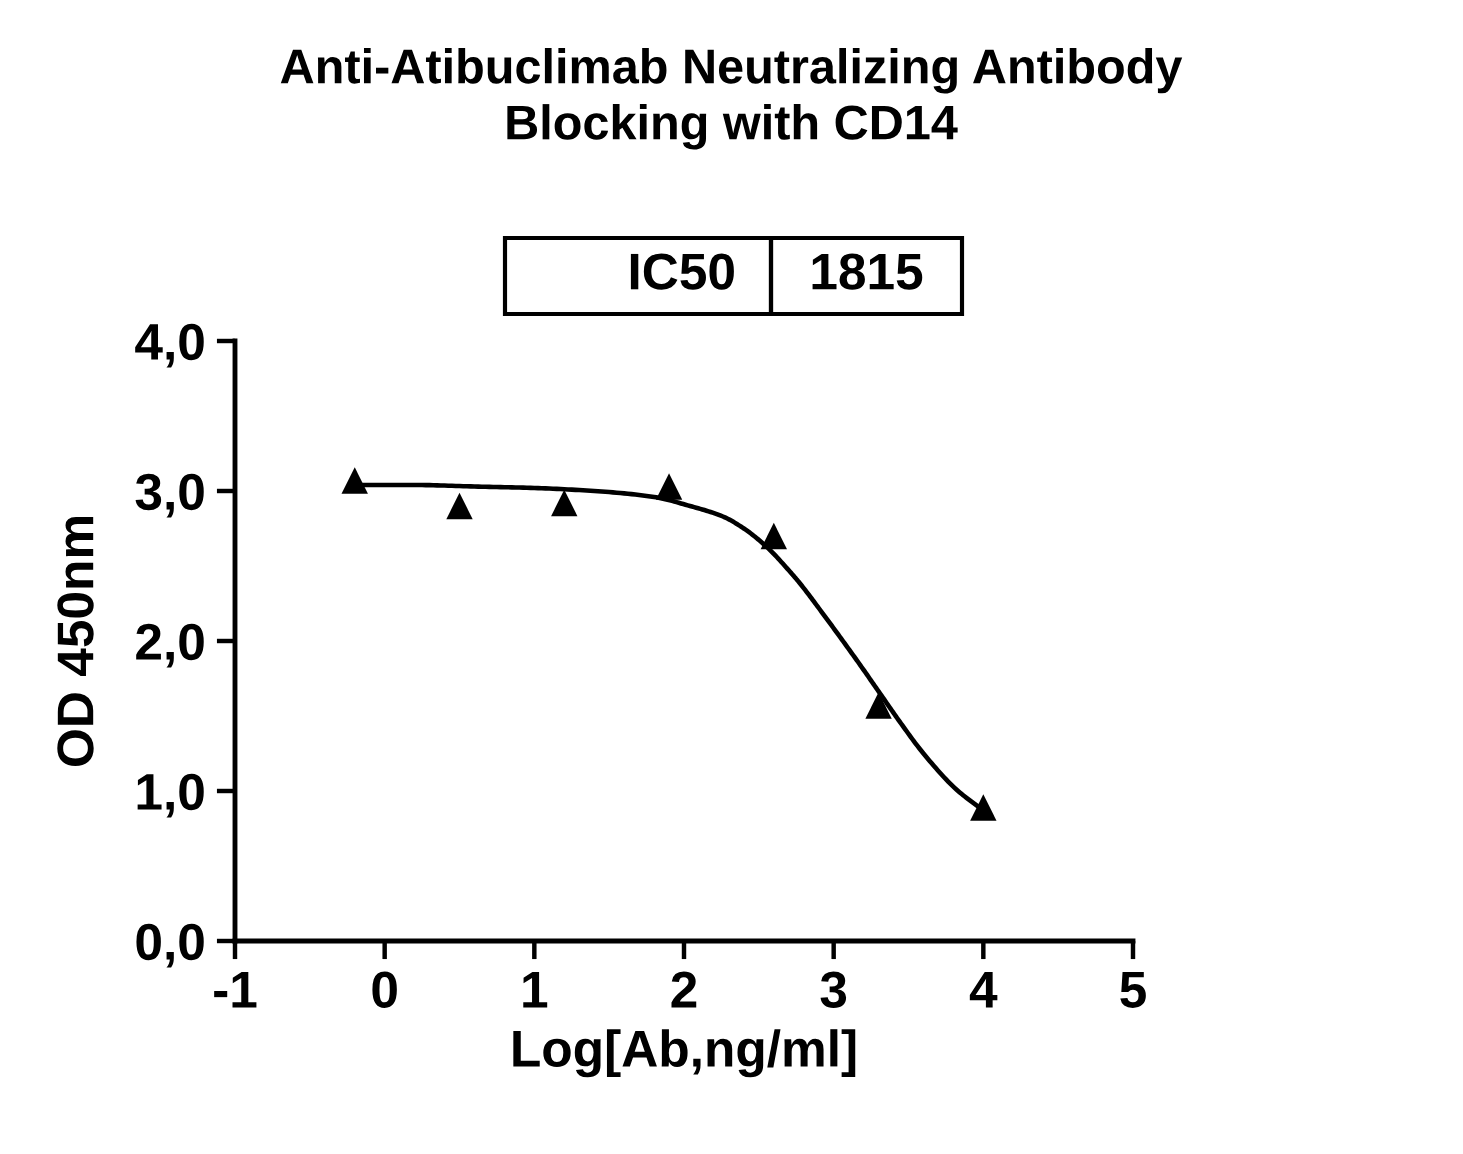  What do you see at coordinates (682, 271) in the screenshot?
I see `text: IC50` at bounding box center [682, 271].